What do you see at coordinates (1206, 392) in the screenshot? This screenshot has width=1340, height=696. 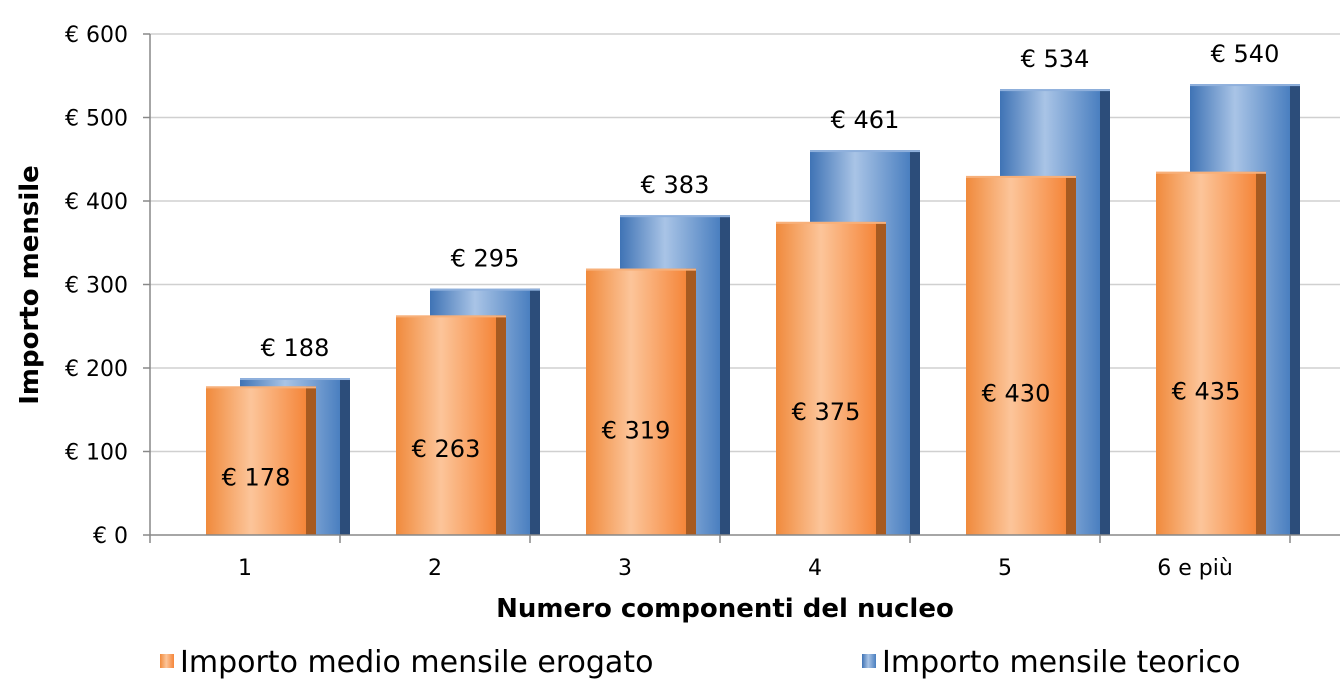 I see `data-label-erogato: € 435` at bounding box center [1206, 392].